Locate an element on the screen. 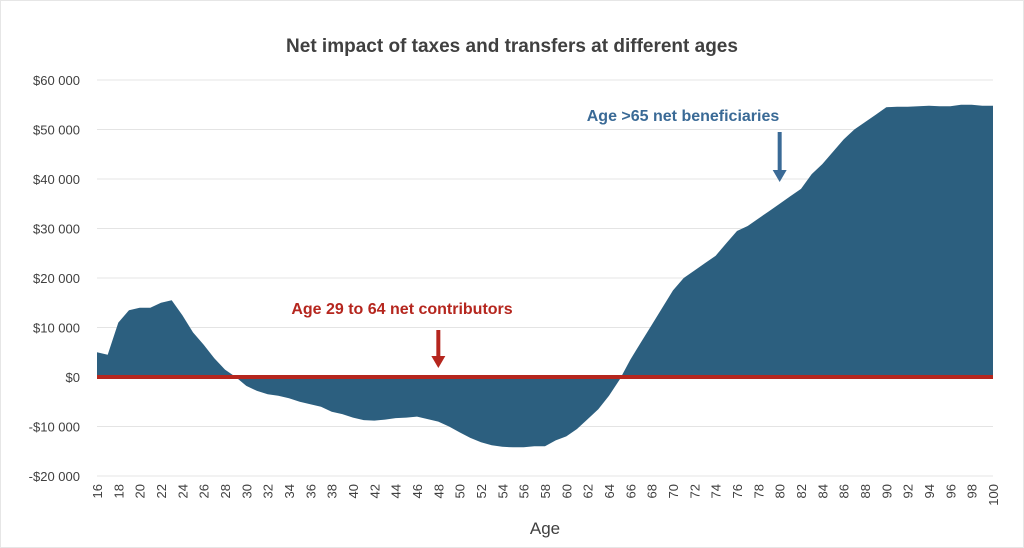  y-tick-label: $50 000 is located at coordinates (56, 130).